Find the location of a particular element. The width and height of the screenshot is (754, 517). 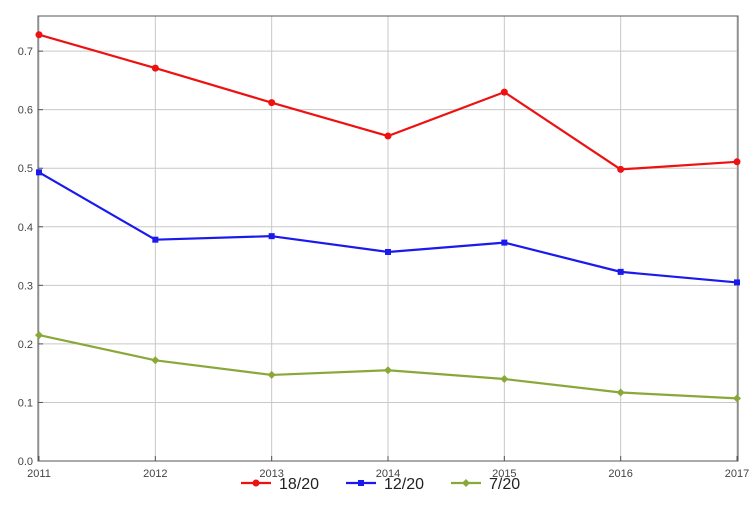

y-tick-label: 0.0 is located at coordinates (25, 462).